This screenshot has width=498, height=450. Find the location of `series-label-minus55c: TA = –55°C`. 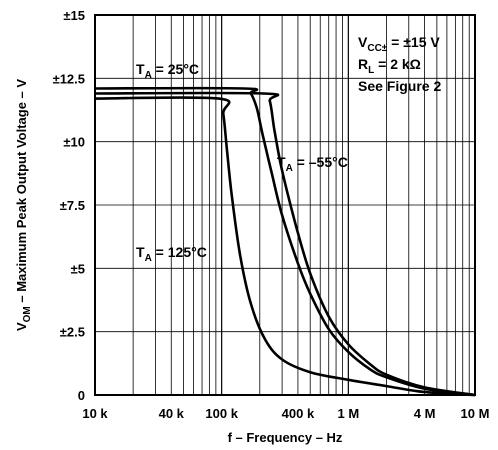

series-label-minus55c: TA = –55°C is located at coordinates (312, 164).